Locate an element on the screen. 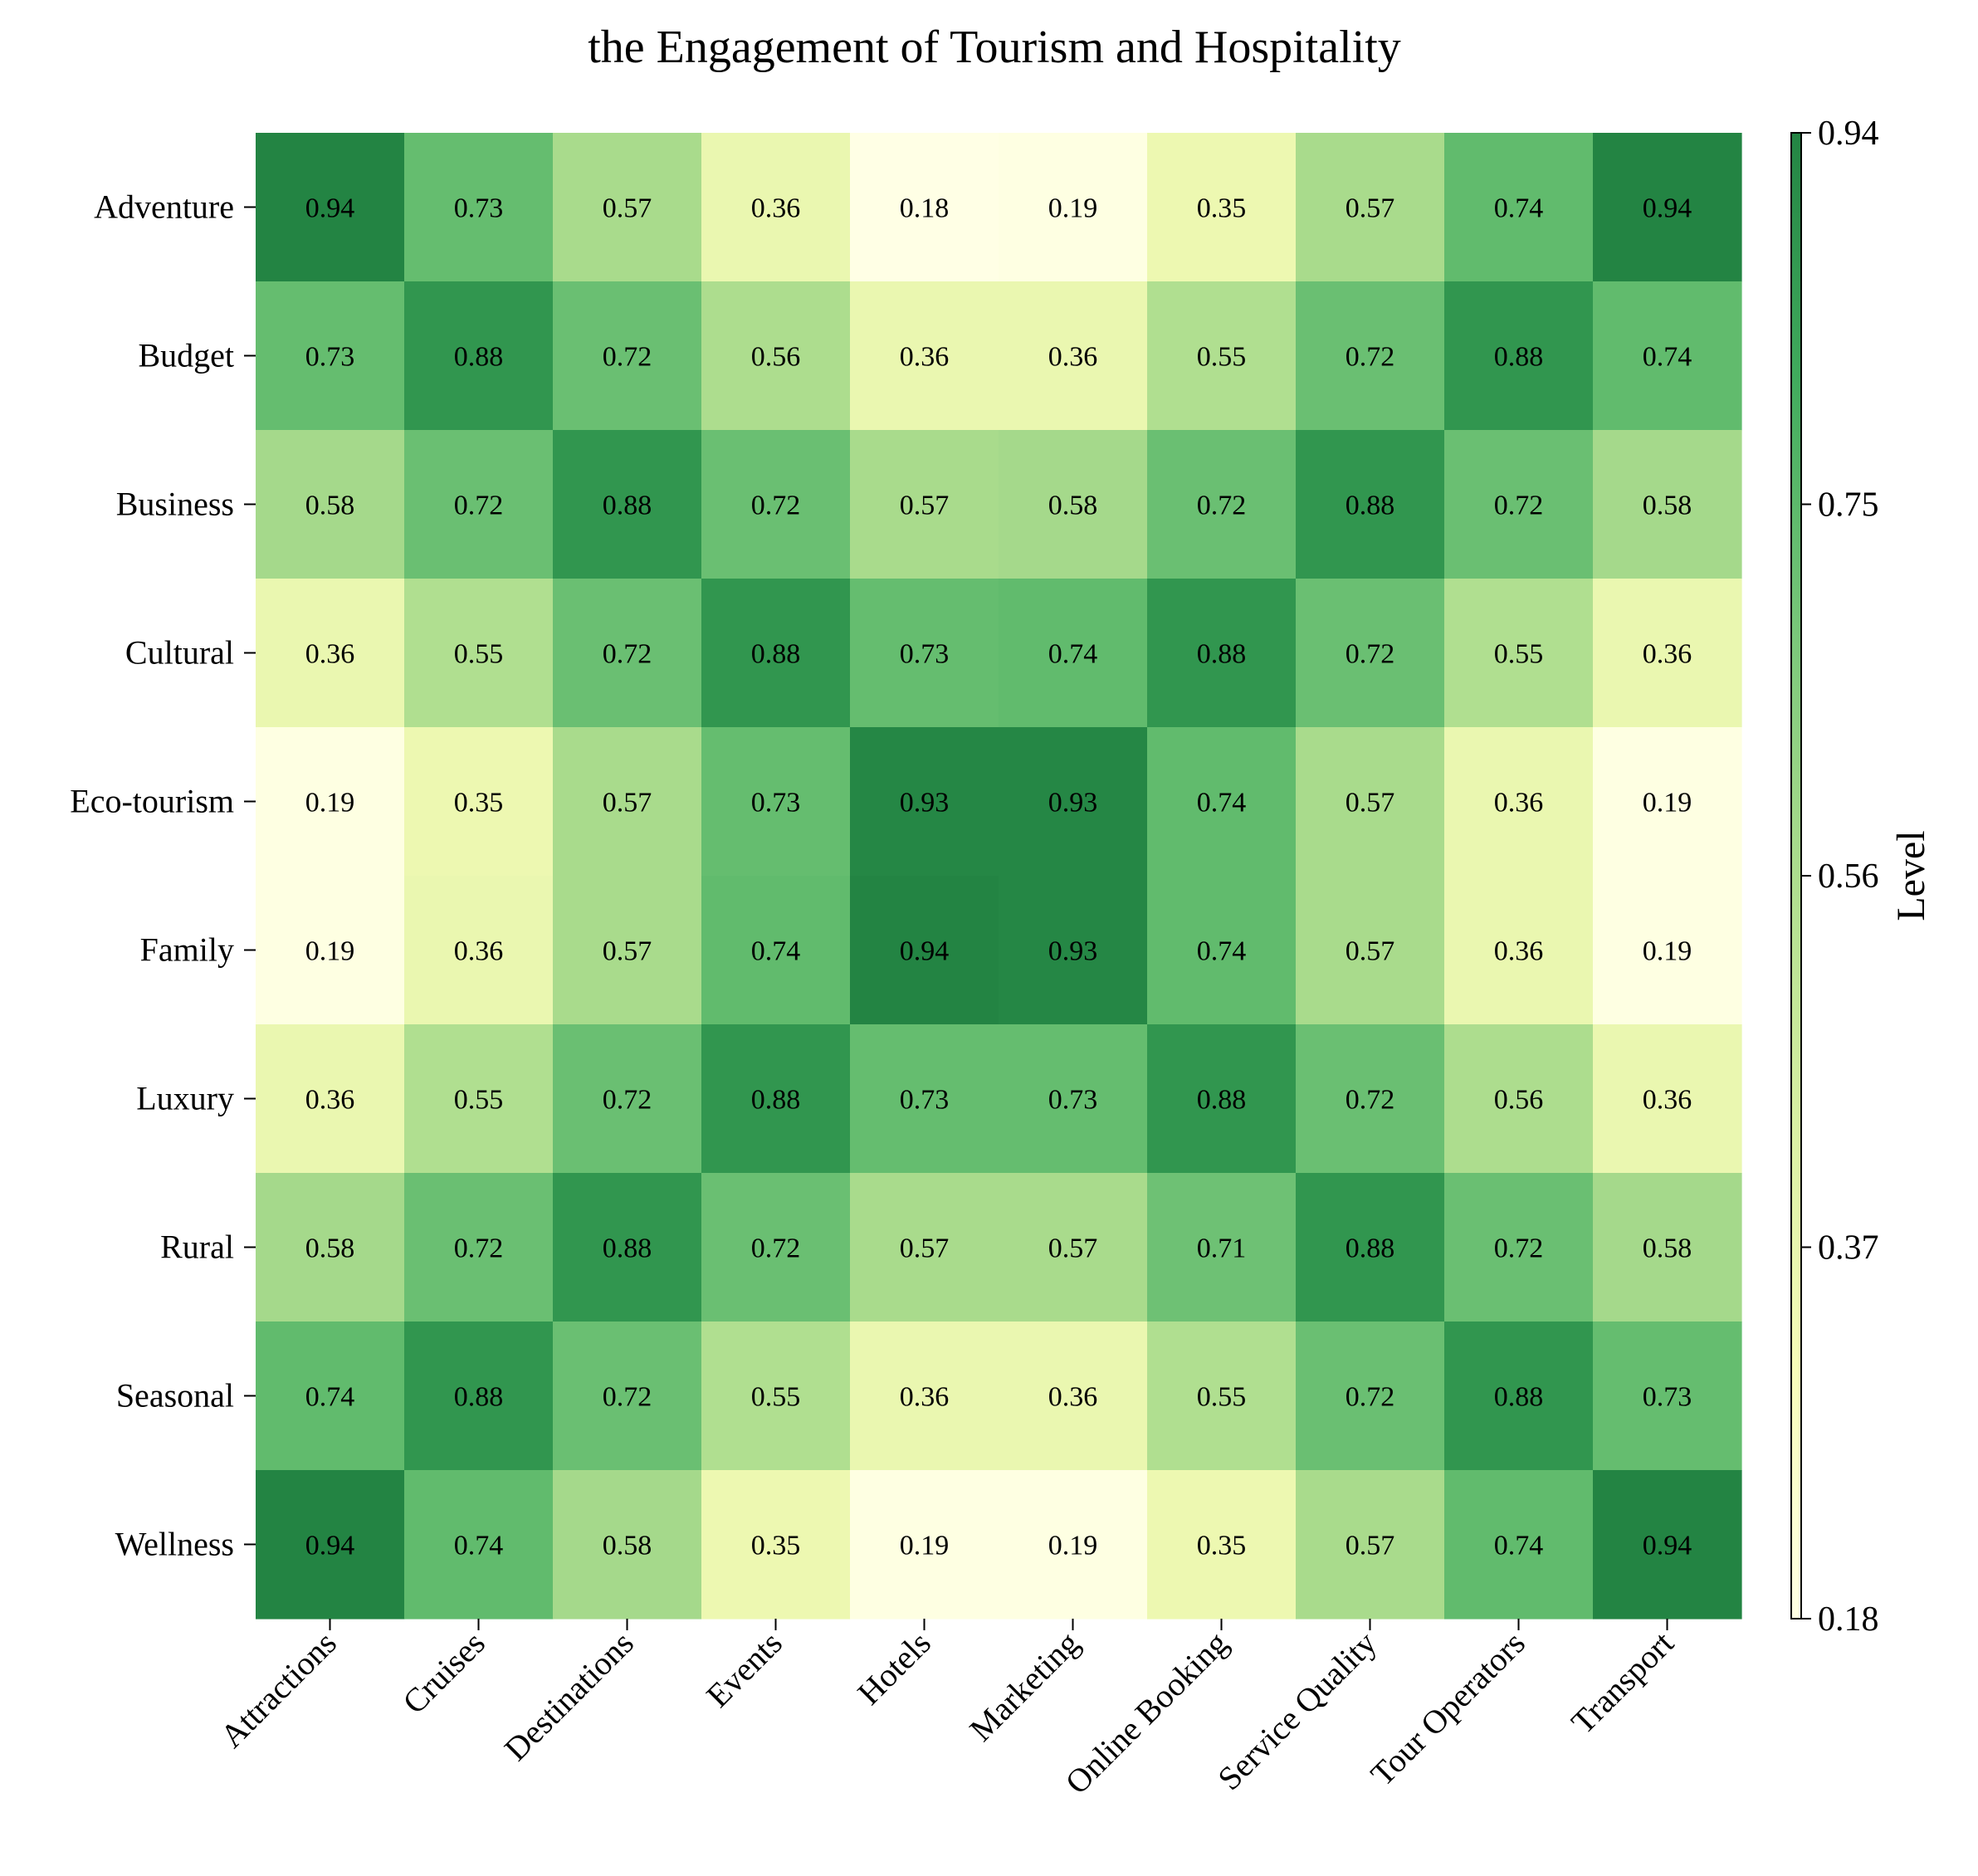  colorbar-label: Level is located at coordinates (1911, 876).